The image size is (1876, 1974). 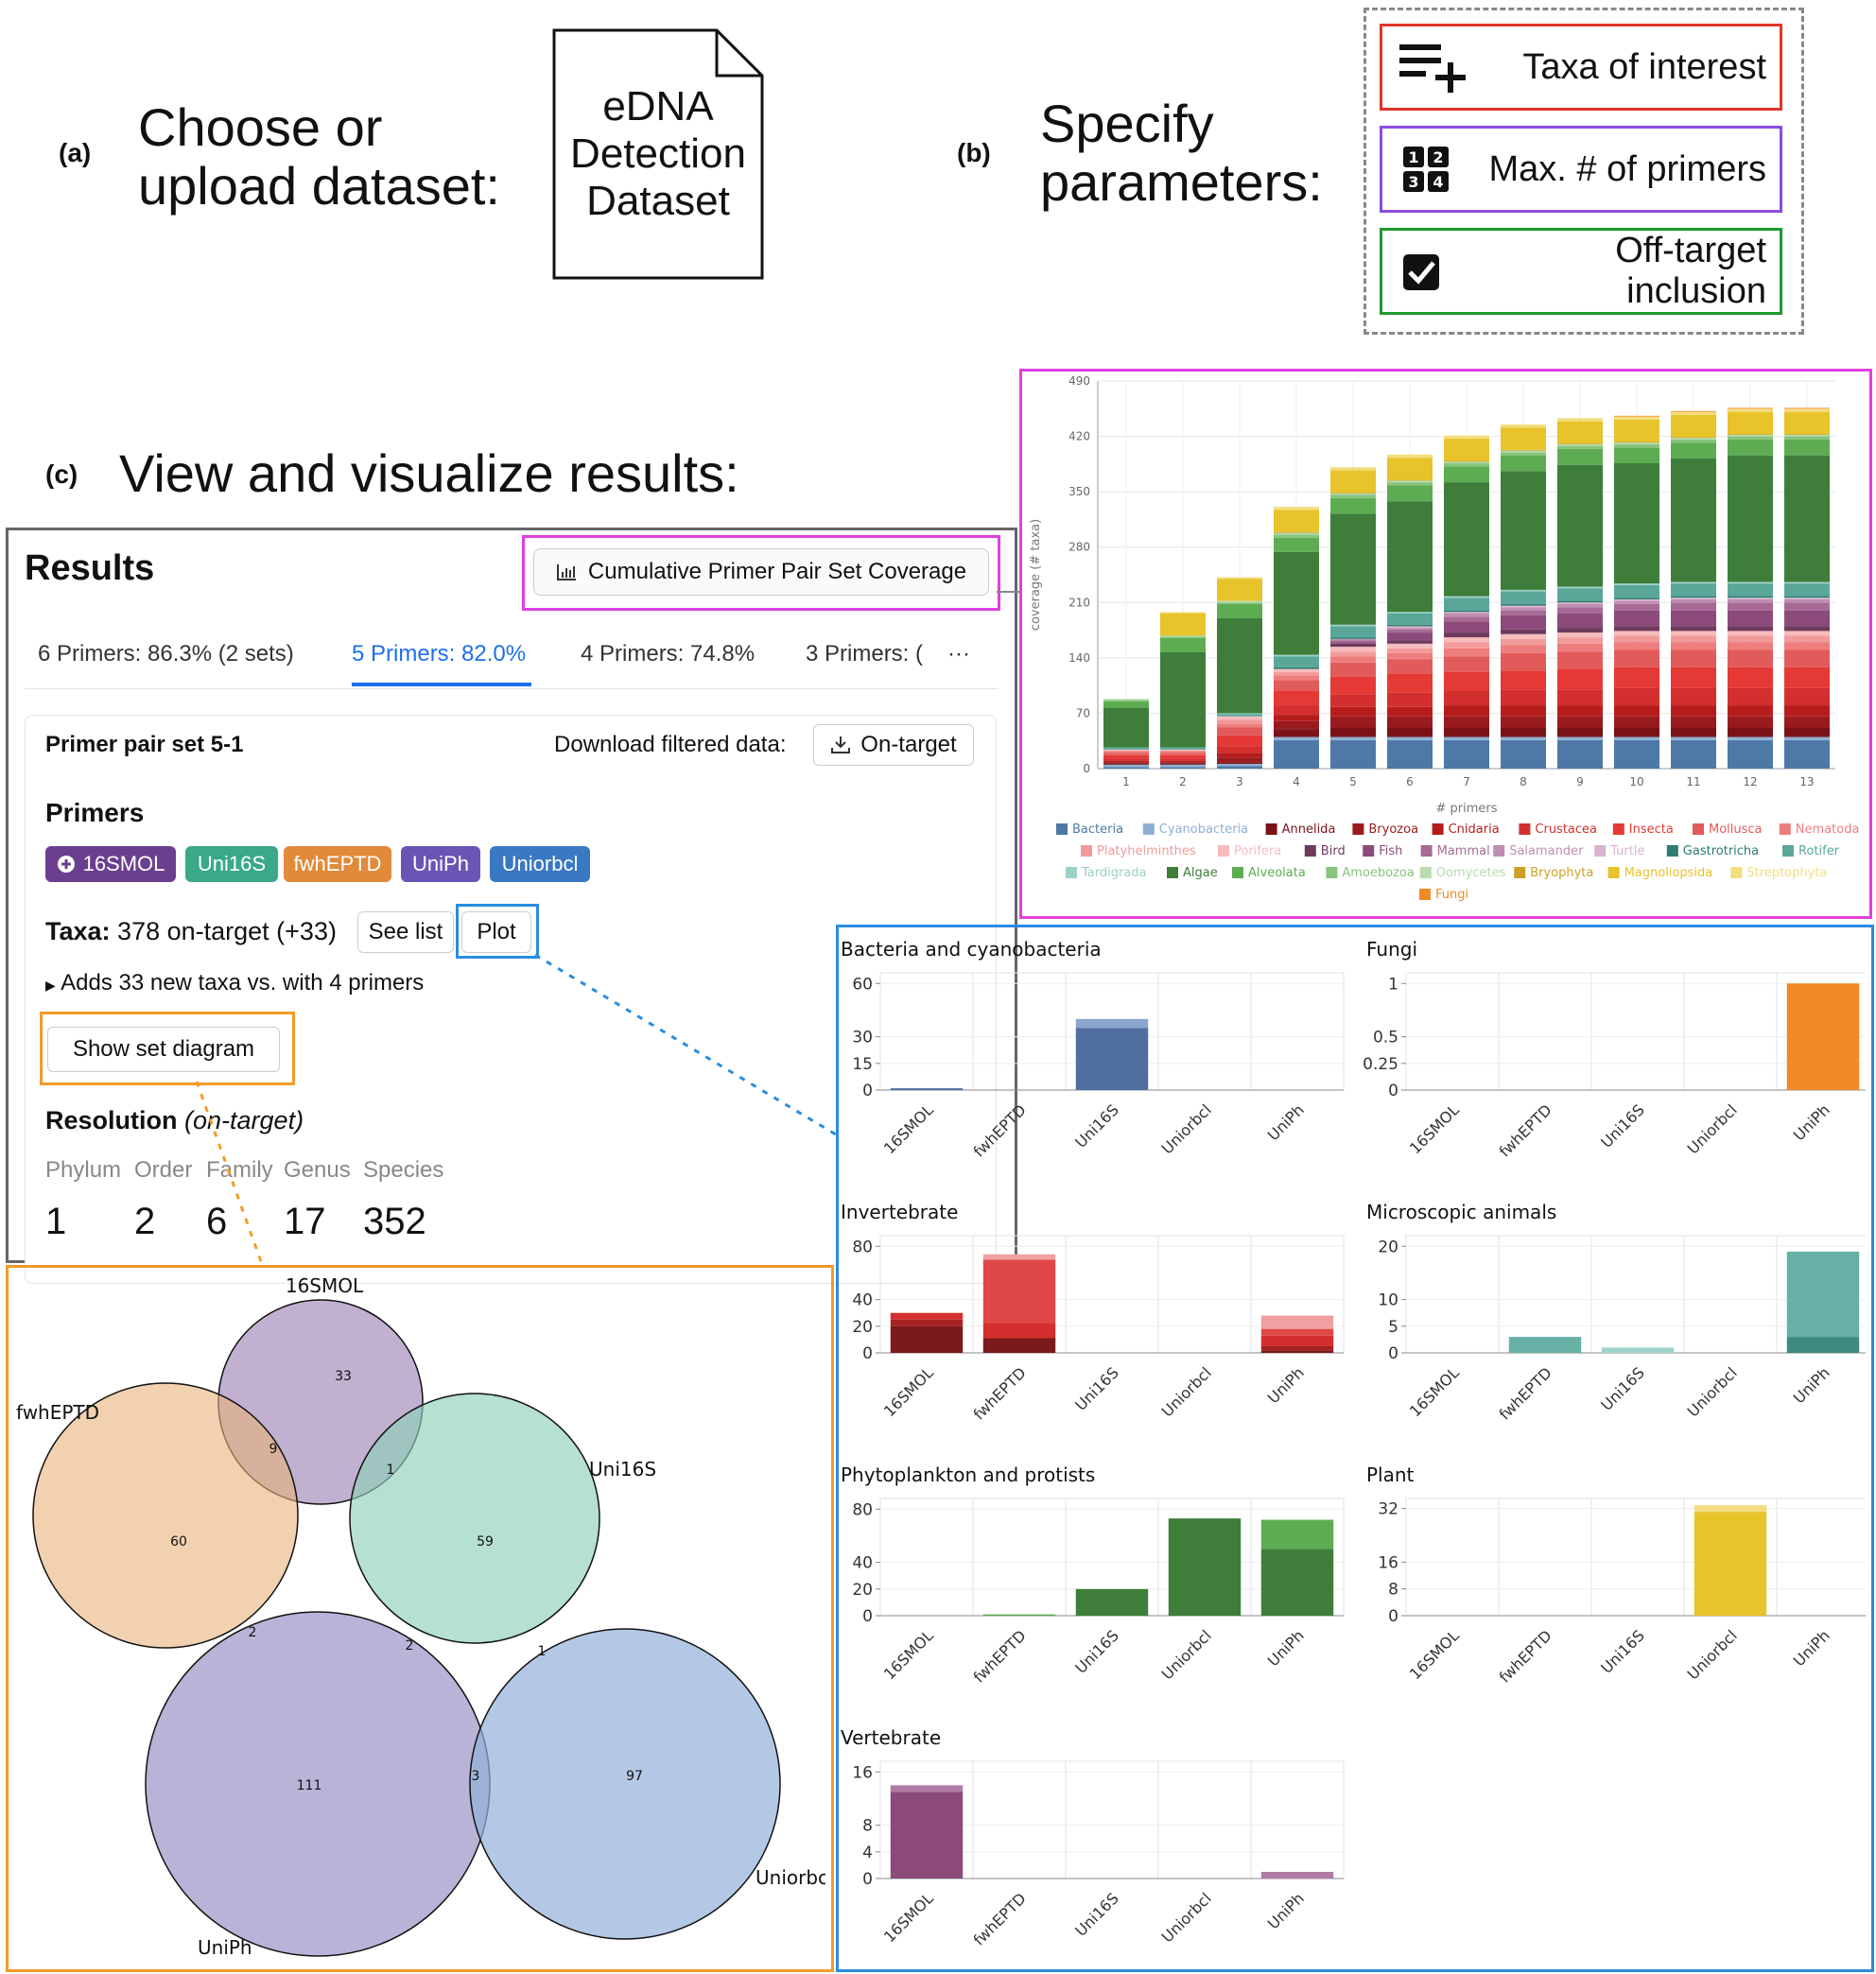 What do you see at coordinates (317, 1170) in the screenshot?
I see `res-genus-label: Genus` at bounding box center [317, 1170].